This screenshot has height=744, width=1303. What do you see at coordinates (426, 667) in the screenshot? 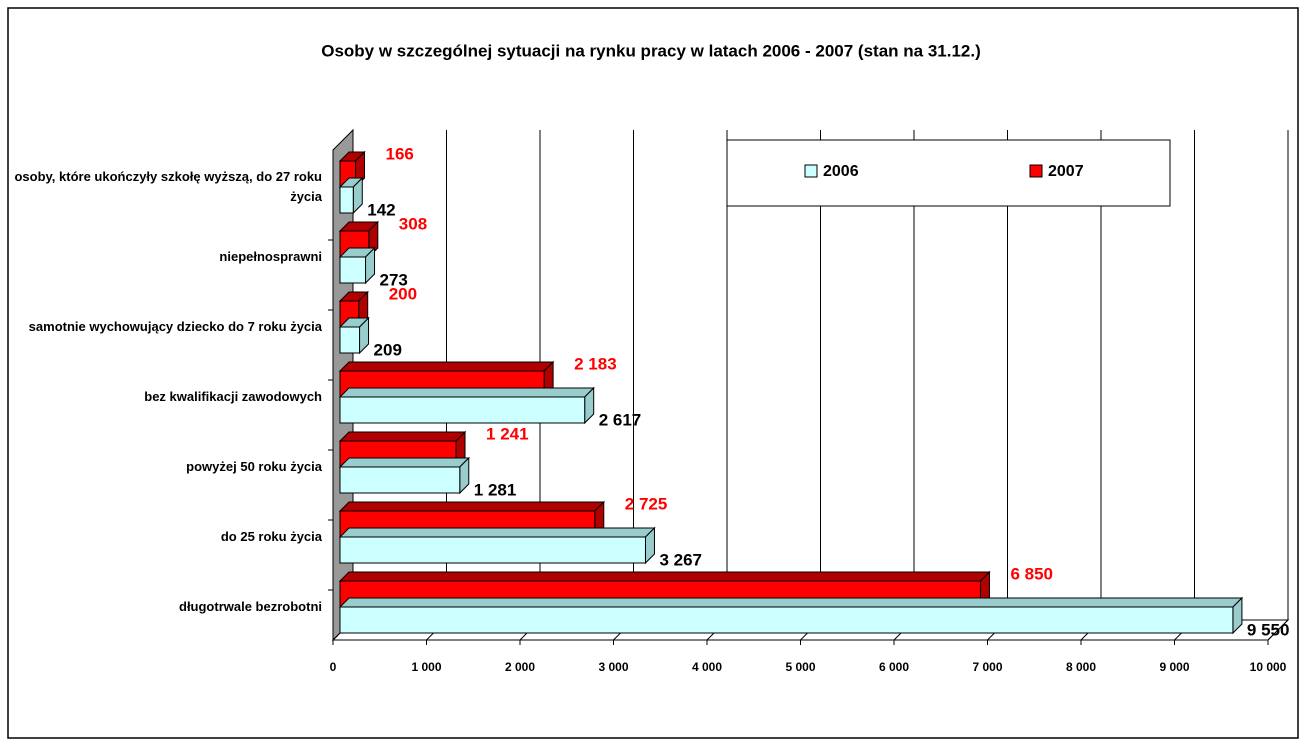
I see `x-tick-label: 1 000` at bounding box center [426, 667].